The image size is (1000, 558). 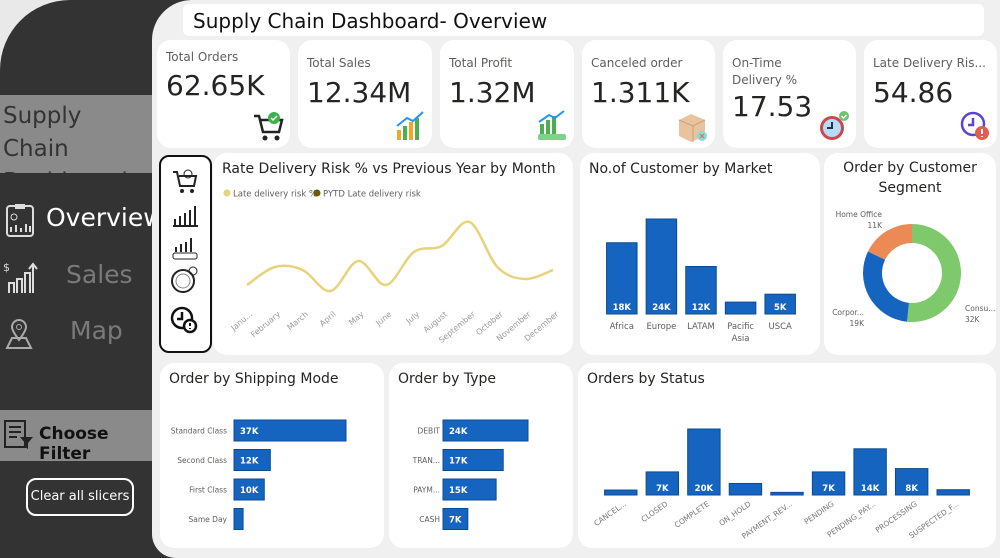 What do you see at coordinates (458, 462) in the screenshot?
I see `data-label: 17K` at bounding box center [458, 462].